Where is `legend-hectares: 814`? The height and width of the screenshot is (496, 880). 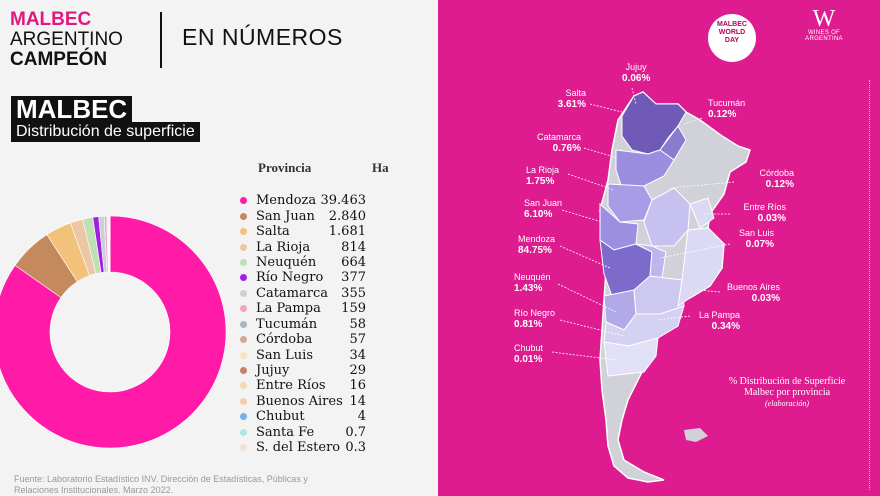 legend-hectares: 814 is located at coordinates (353, 247).